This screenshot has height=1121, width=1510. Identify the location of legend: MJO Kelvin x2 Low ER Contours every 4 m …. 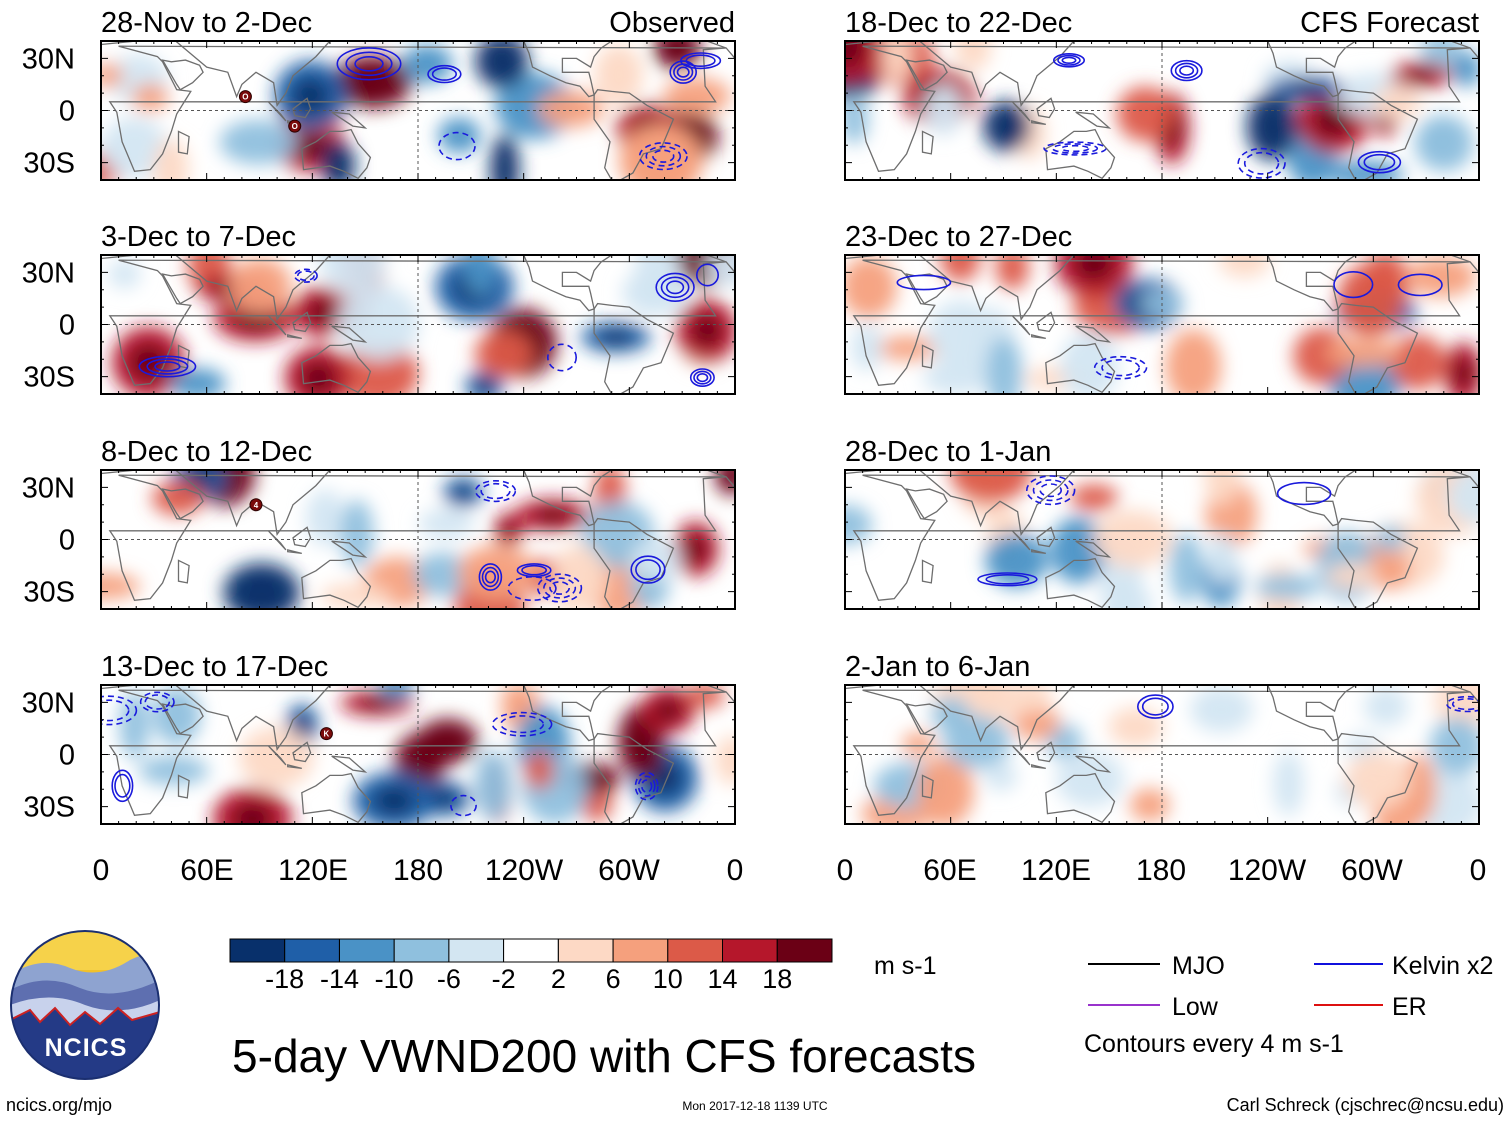
(1288, 1005).